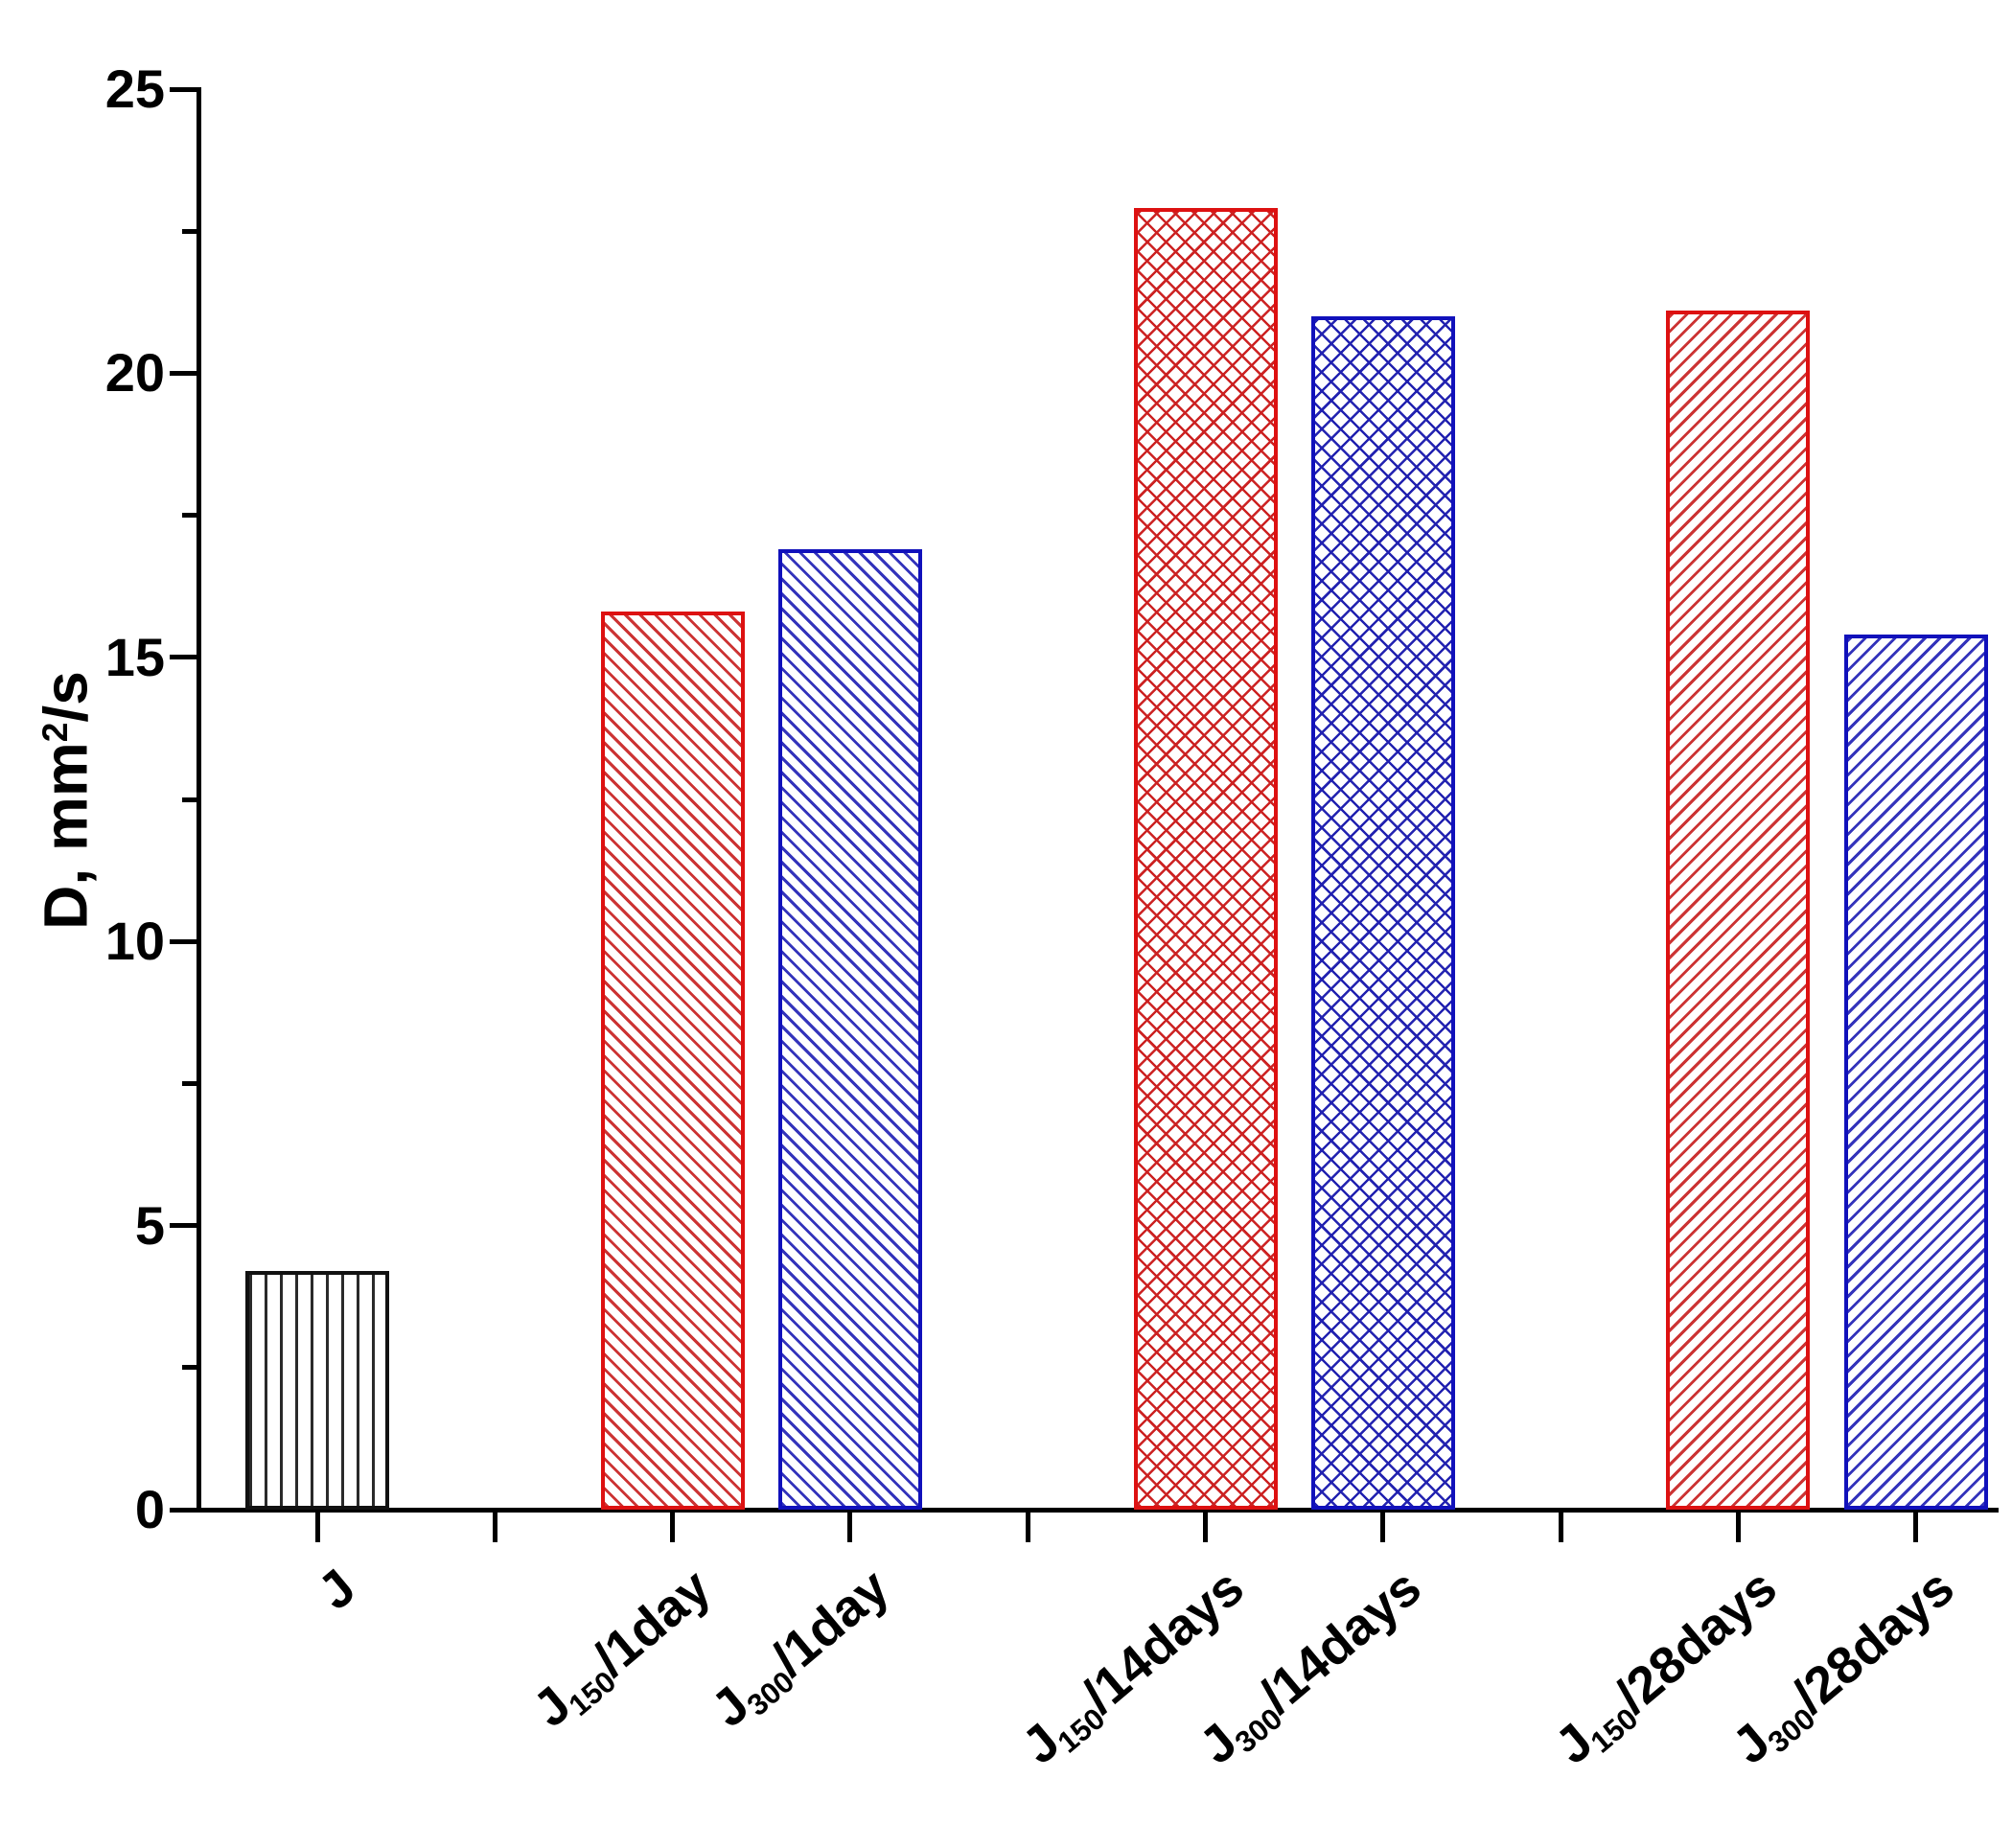 This screenshot has width=2012, height=1848. I want to click on x-category-label-J300-1day: J300/1day, so click(801, 1650).